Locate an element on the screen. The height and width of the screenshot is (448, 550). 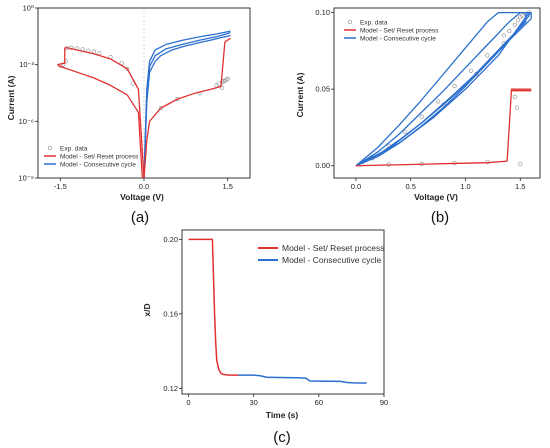
x-tick: 90 is located at coordinates (384, 400).